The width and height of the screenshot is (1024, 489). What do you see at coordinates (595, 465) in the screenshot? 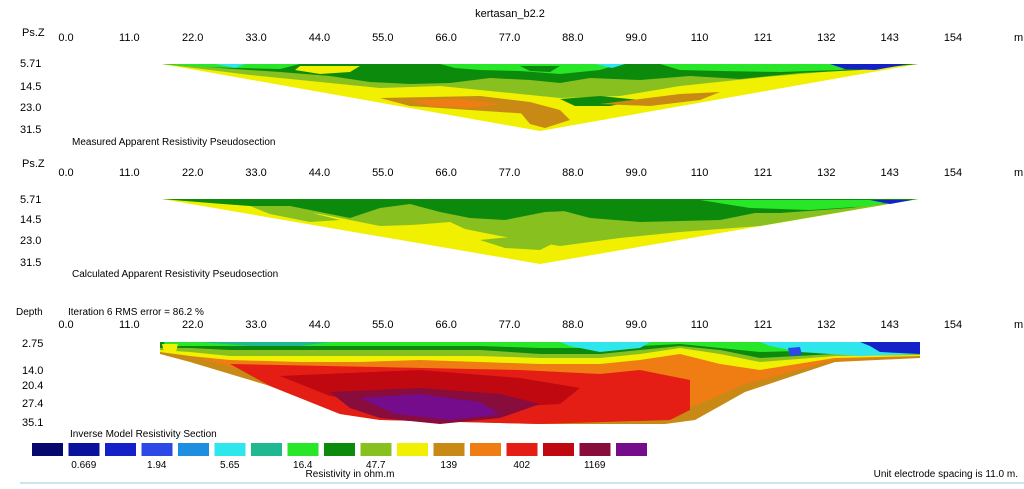
I see `scale-value-label: 1169` at bounding box center [595, 465].